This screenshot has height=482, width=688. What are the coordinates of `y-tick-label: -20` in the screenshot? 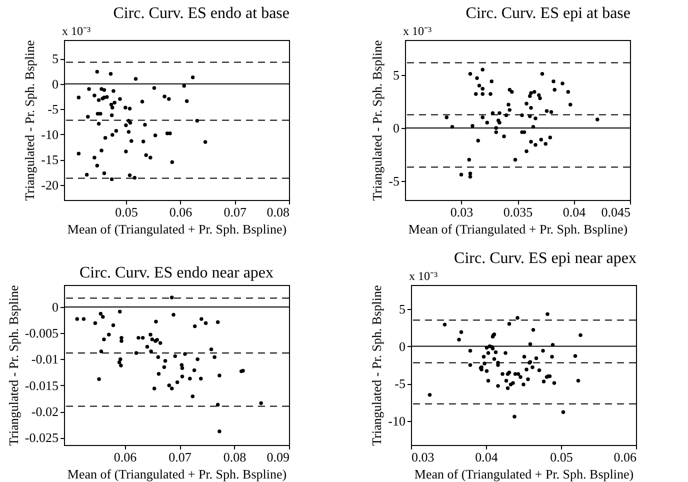 It's located at (49, 184).